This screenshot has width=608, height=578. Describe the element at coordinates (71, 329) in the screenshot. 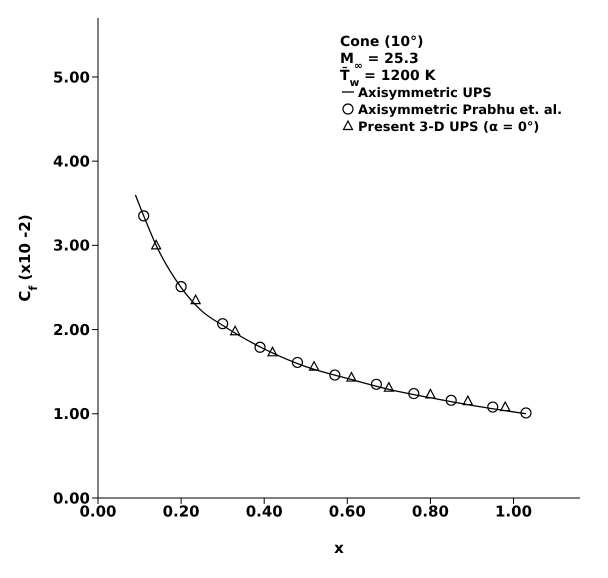

I see `y-tick-label: 2.00` at that location.